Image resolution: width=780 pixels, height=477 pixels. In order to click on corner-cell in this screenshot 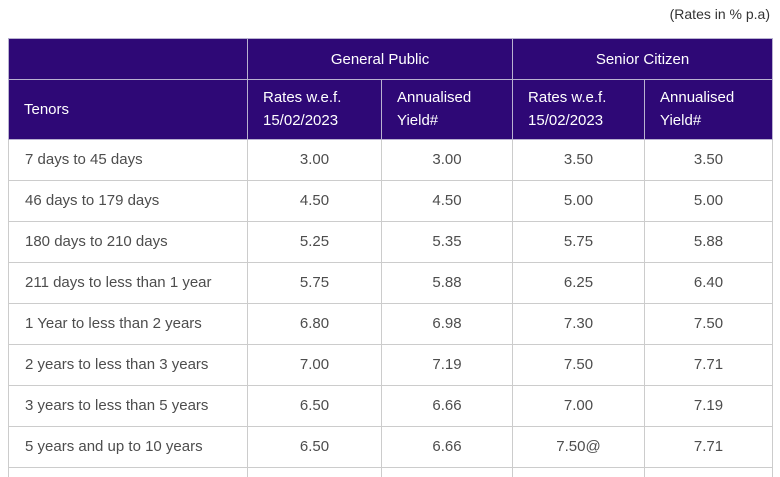, I will do `click(128, 59)`.